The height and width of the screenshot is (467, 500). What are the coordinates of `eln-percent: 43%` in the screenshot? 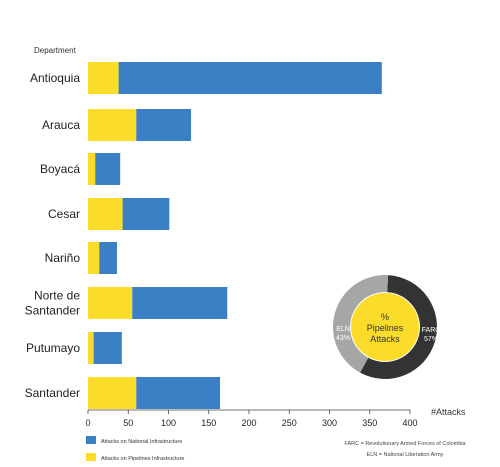 It's located at (343, 338).